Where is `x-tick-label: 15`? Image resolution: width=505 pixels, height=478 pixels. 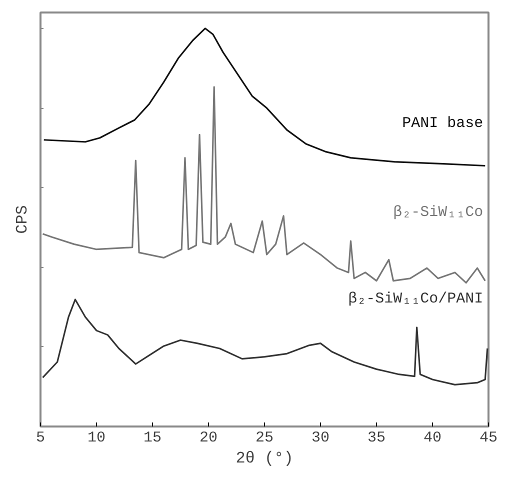 x-tick-label: 15 is located at coordinates (153, 438).